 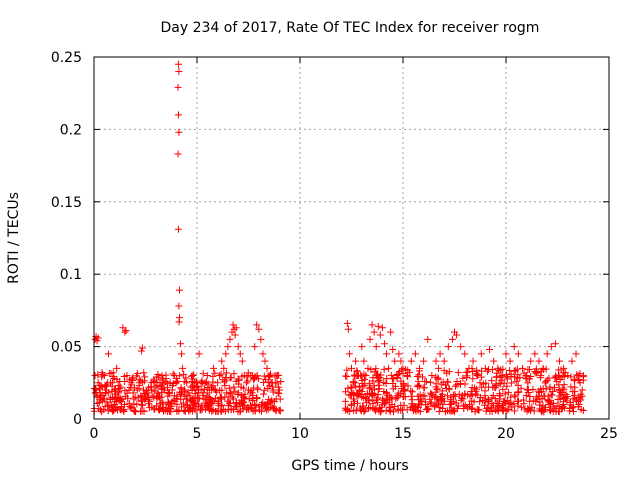 What do you see at coordinates (94, 434) in the screenshot?
I see `x-tick-label: 0` at bounding box center [94, 434].